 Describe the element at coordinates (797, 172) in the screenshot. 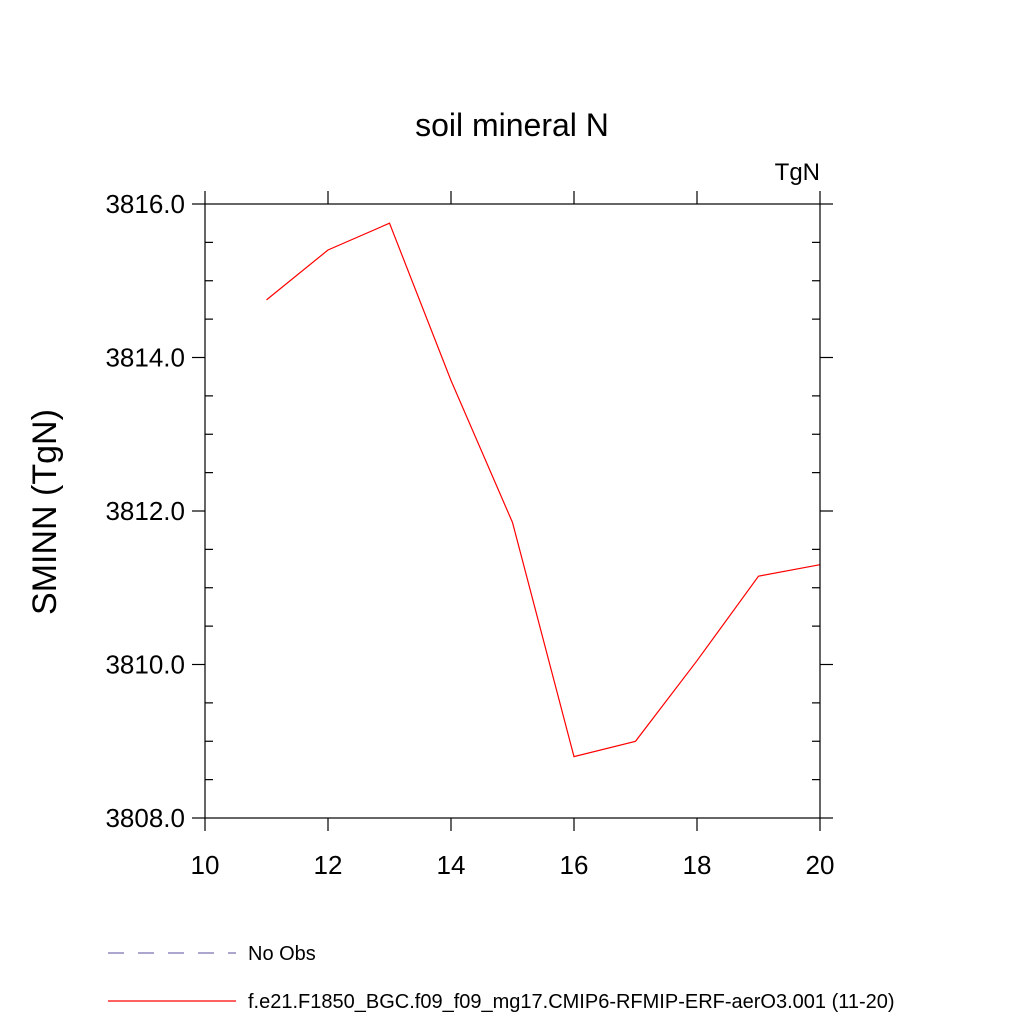

I see `units-label: TgN` at that location.